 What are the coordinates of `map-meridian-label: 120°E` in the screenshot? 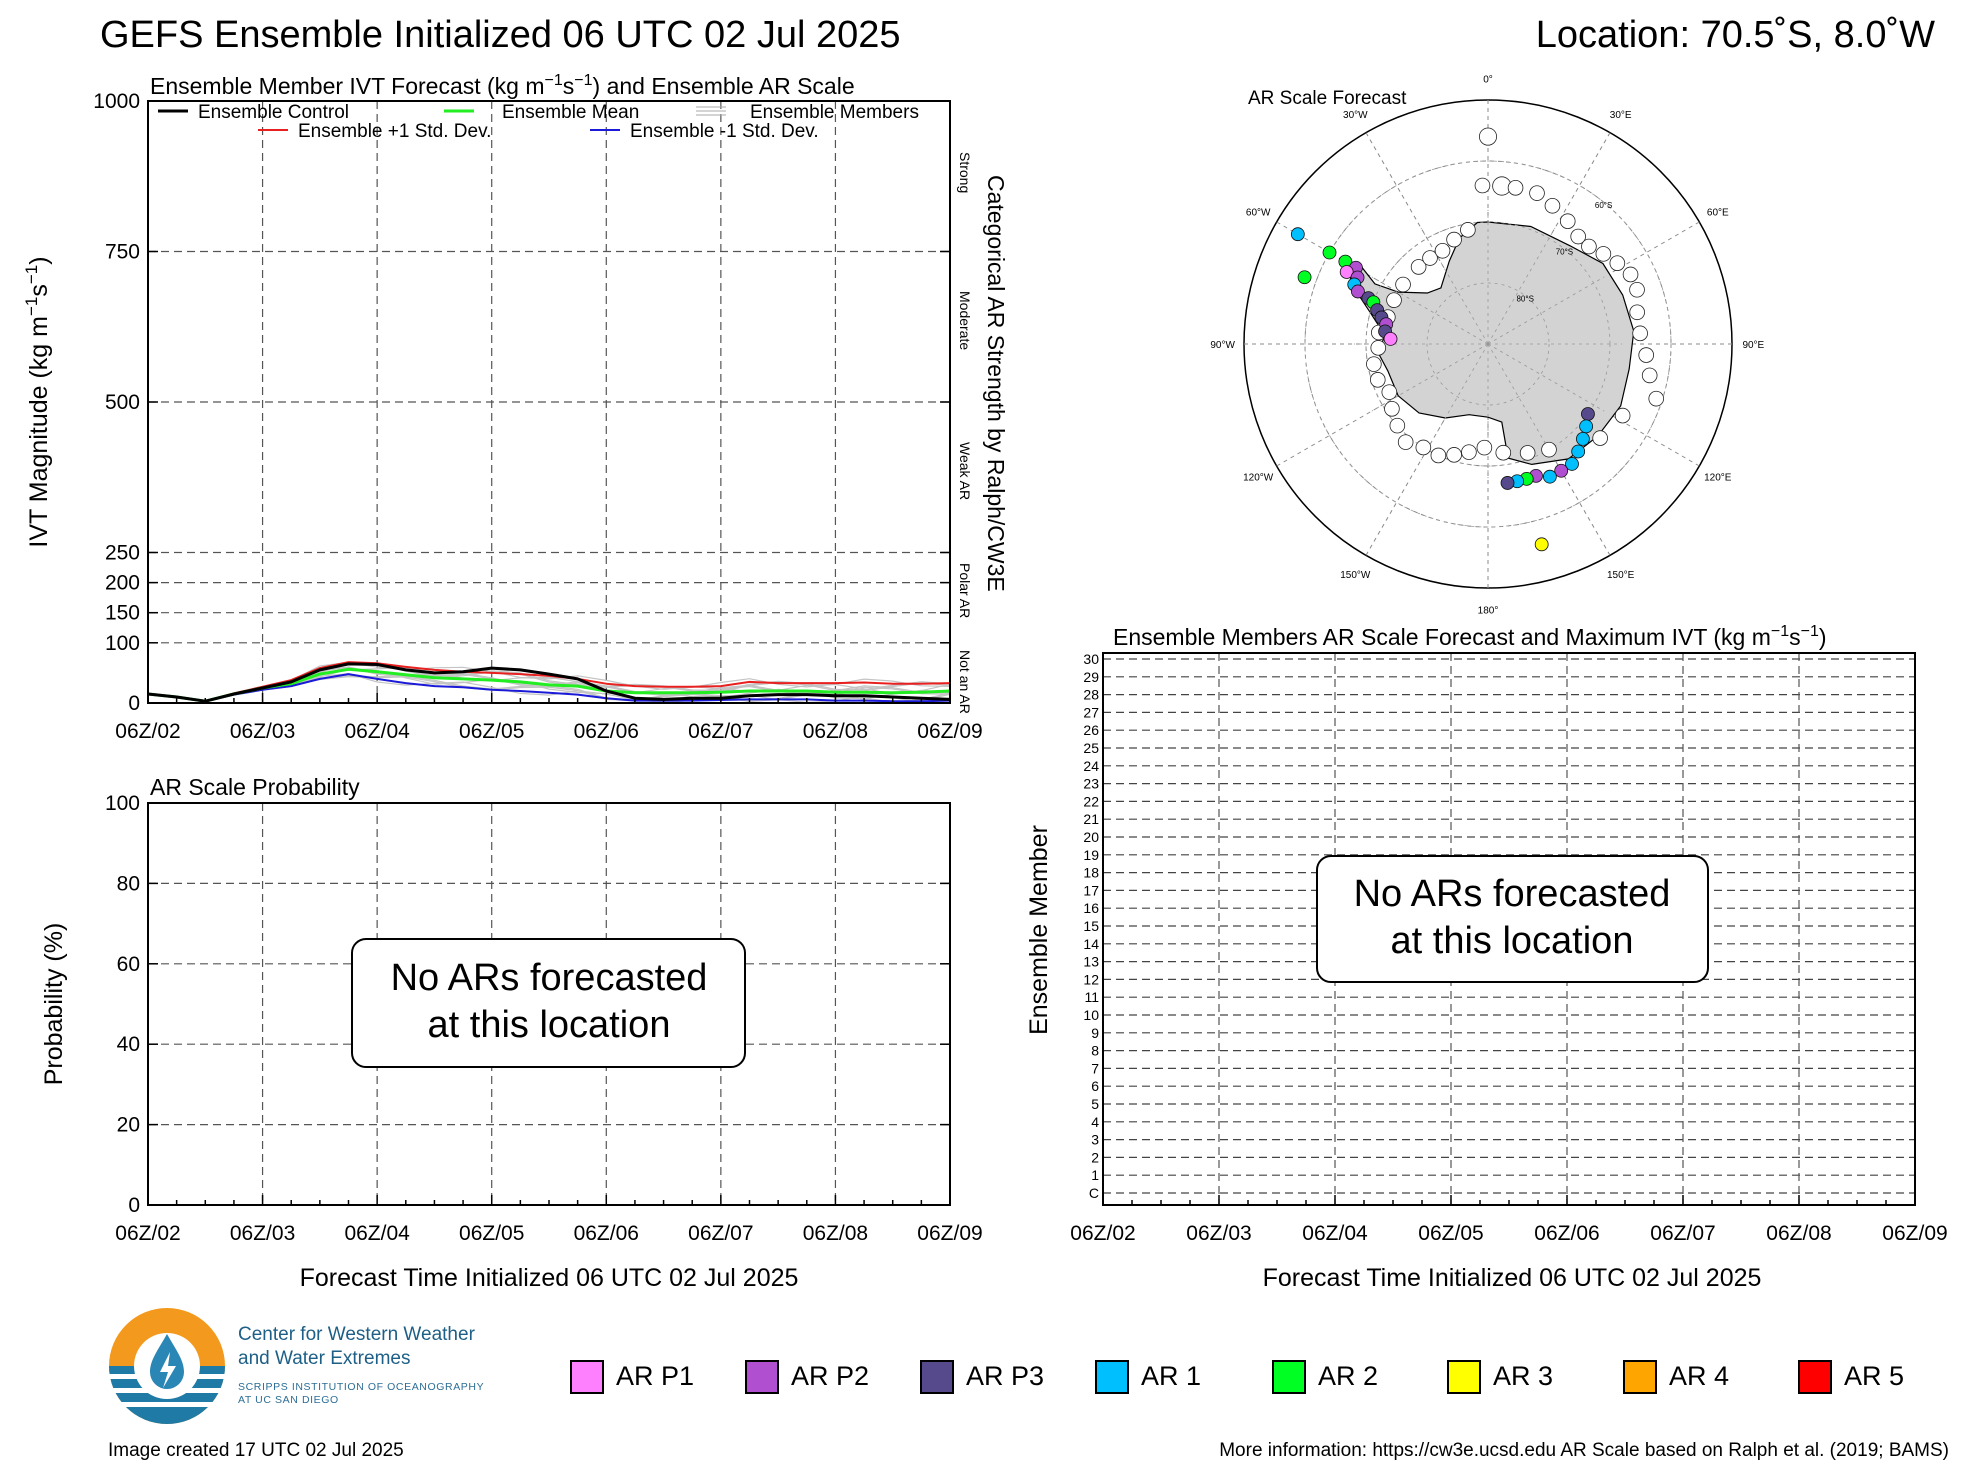 It's located at (1718, 478).